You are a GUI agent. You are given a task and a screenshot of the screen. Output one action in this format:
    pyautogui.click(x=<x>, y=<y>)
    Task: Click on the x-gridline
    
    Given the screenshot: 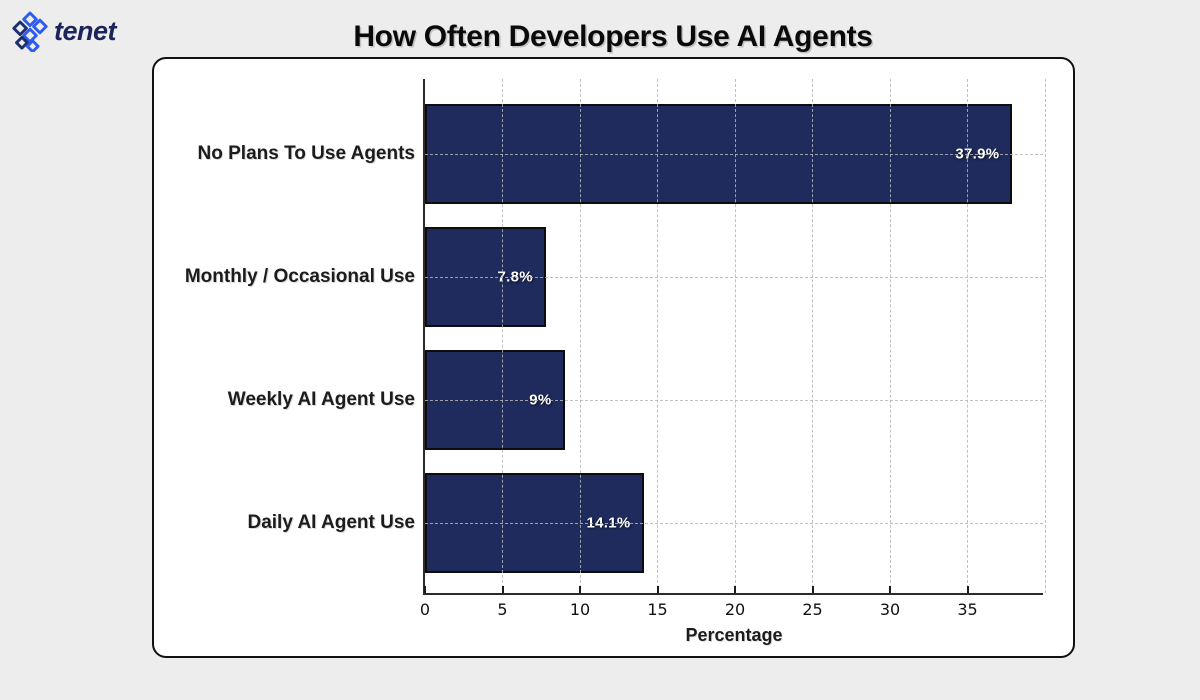 What is the action you would take?
    pyautogui.click(x=1045, y=336)
    